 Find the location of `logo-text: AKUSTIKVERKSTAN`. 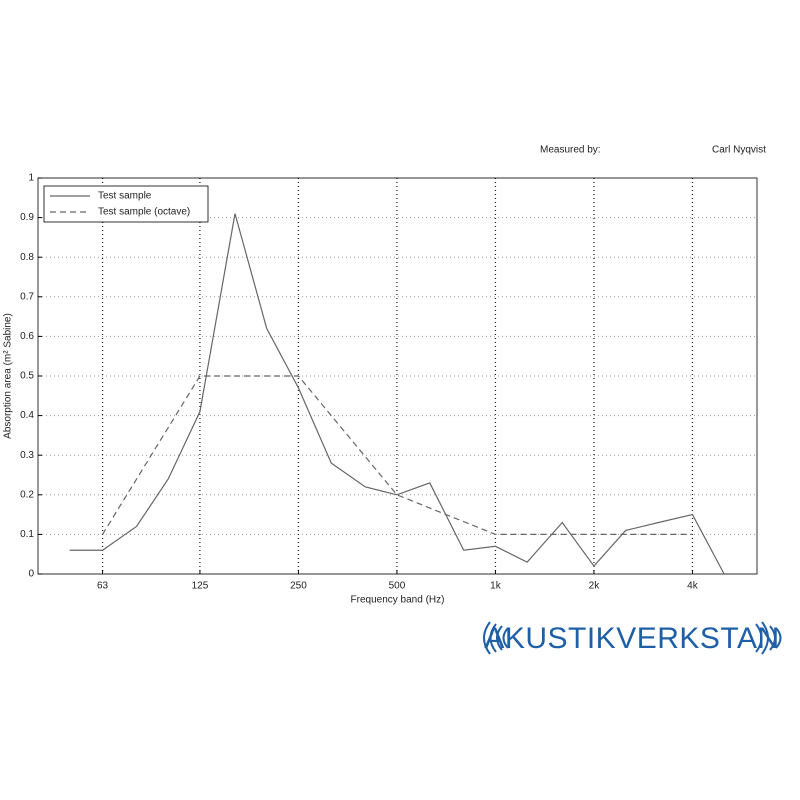

logo-text: AKUSTIKVERKSTAN is located at coordinates (631, 638).